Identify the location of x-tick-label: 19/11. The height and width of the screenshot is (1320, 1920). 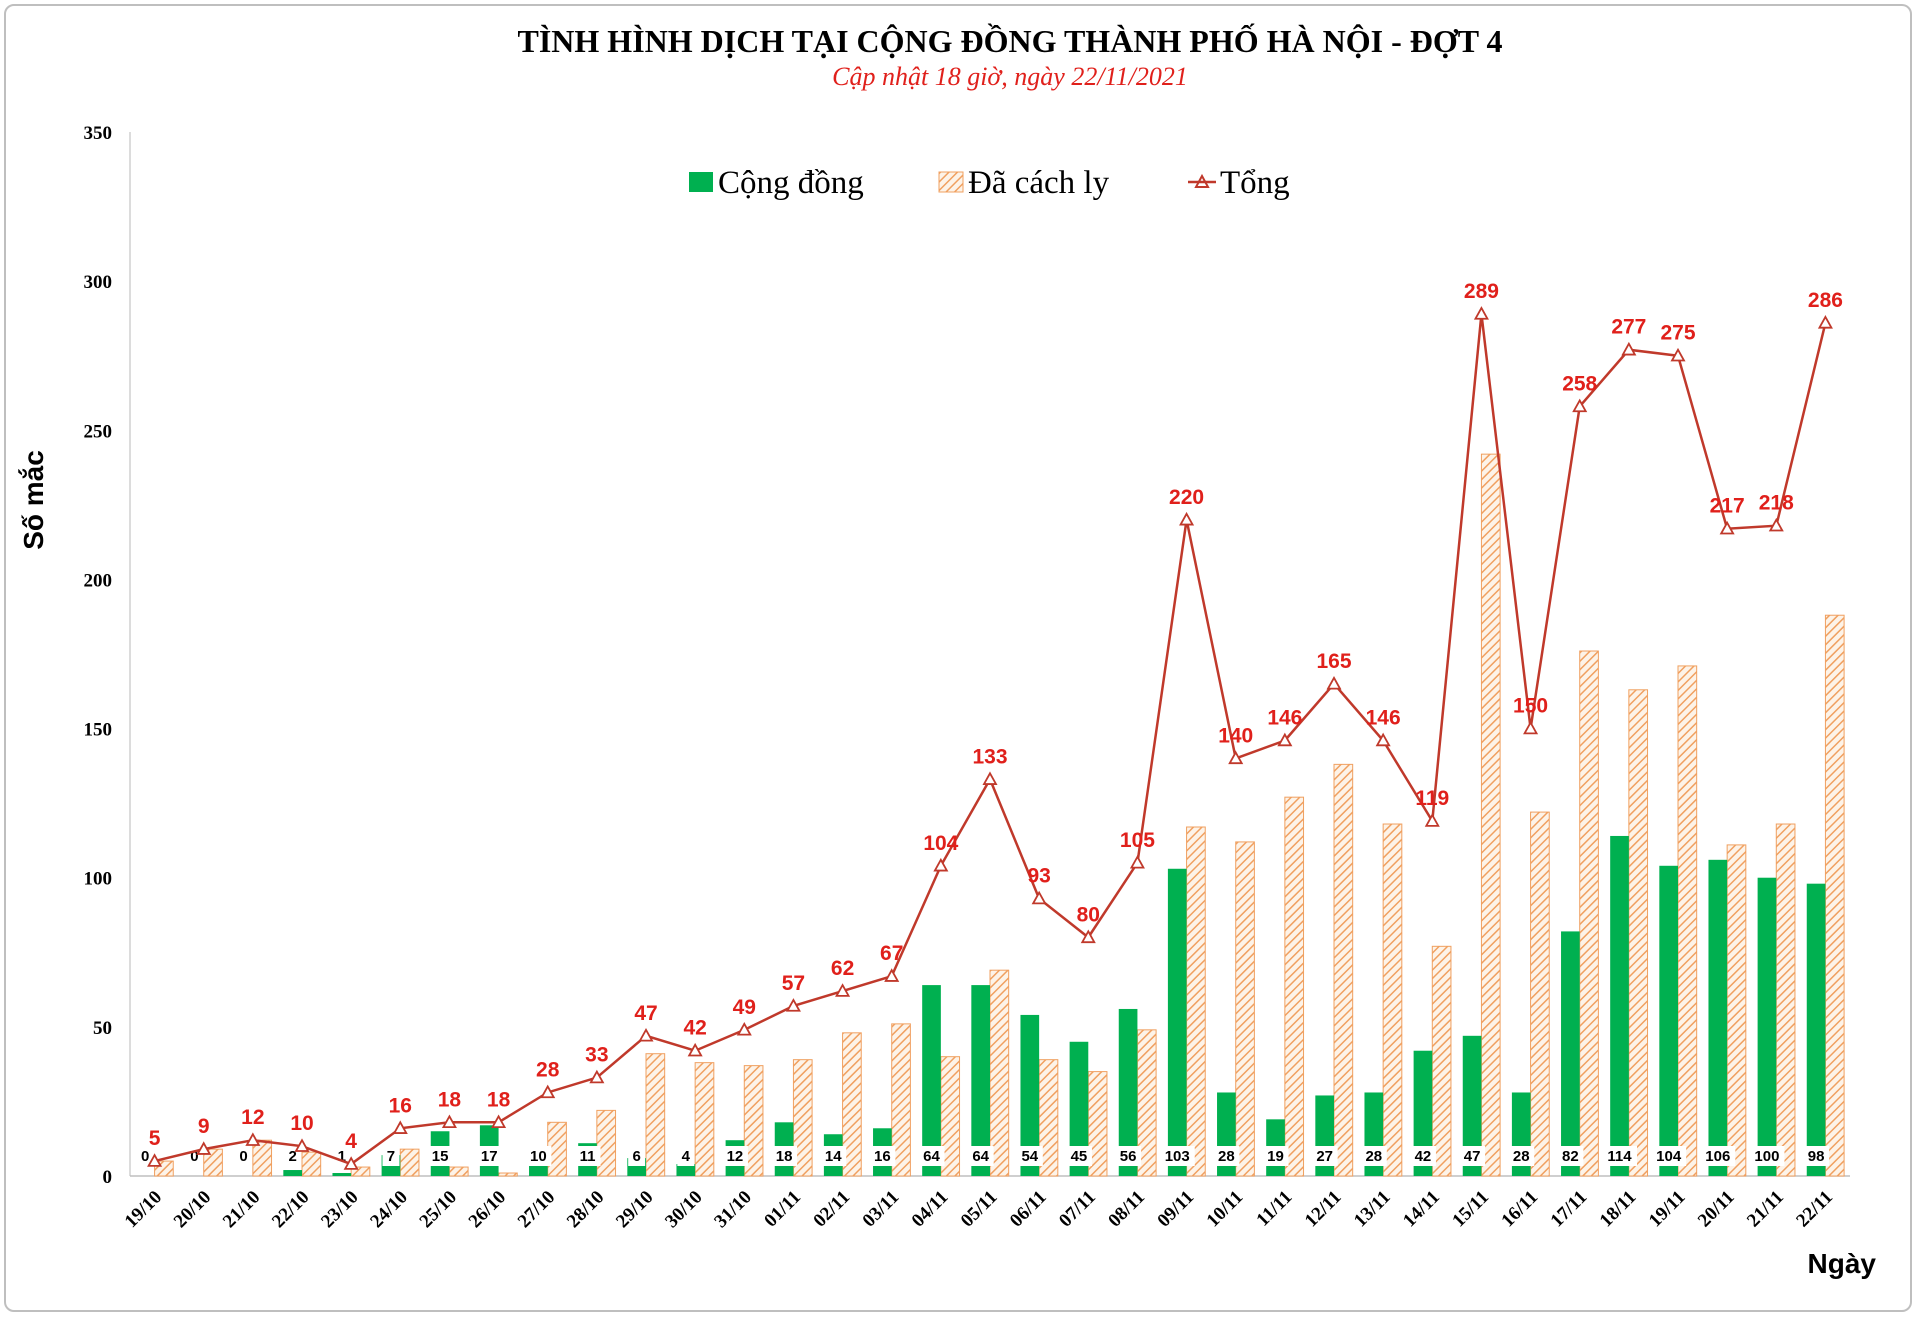
(1667, 1209).